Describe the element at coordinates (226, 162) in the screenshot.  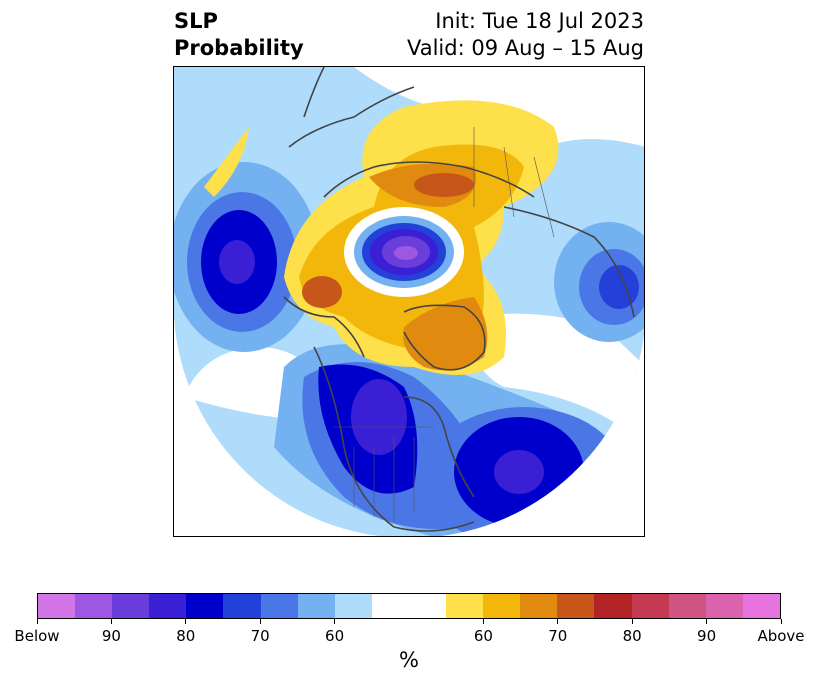
I see `bering-above` at that location.